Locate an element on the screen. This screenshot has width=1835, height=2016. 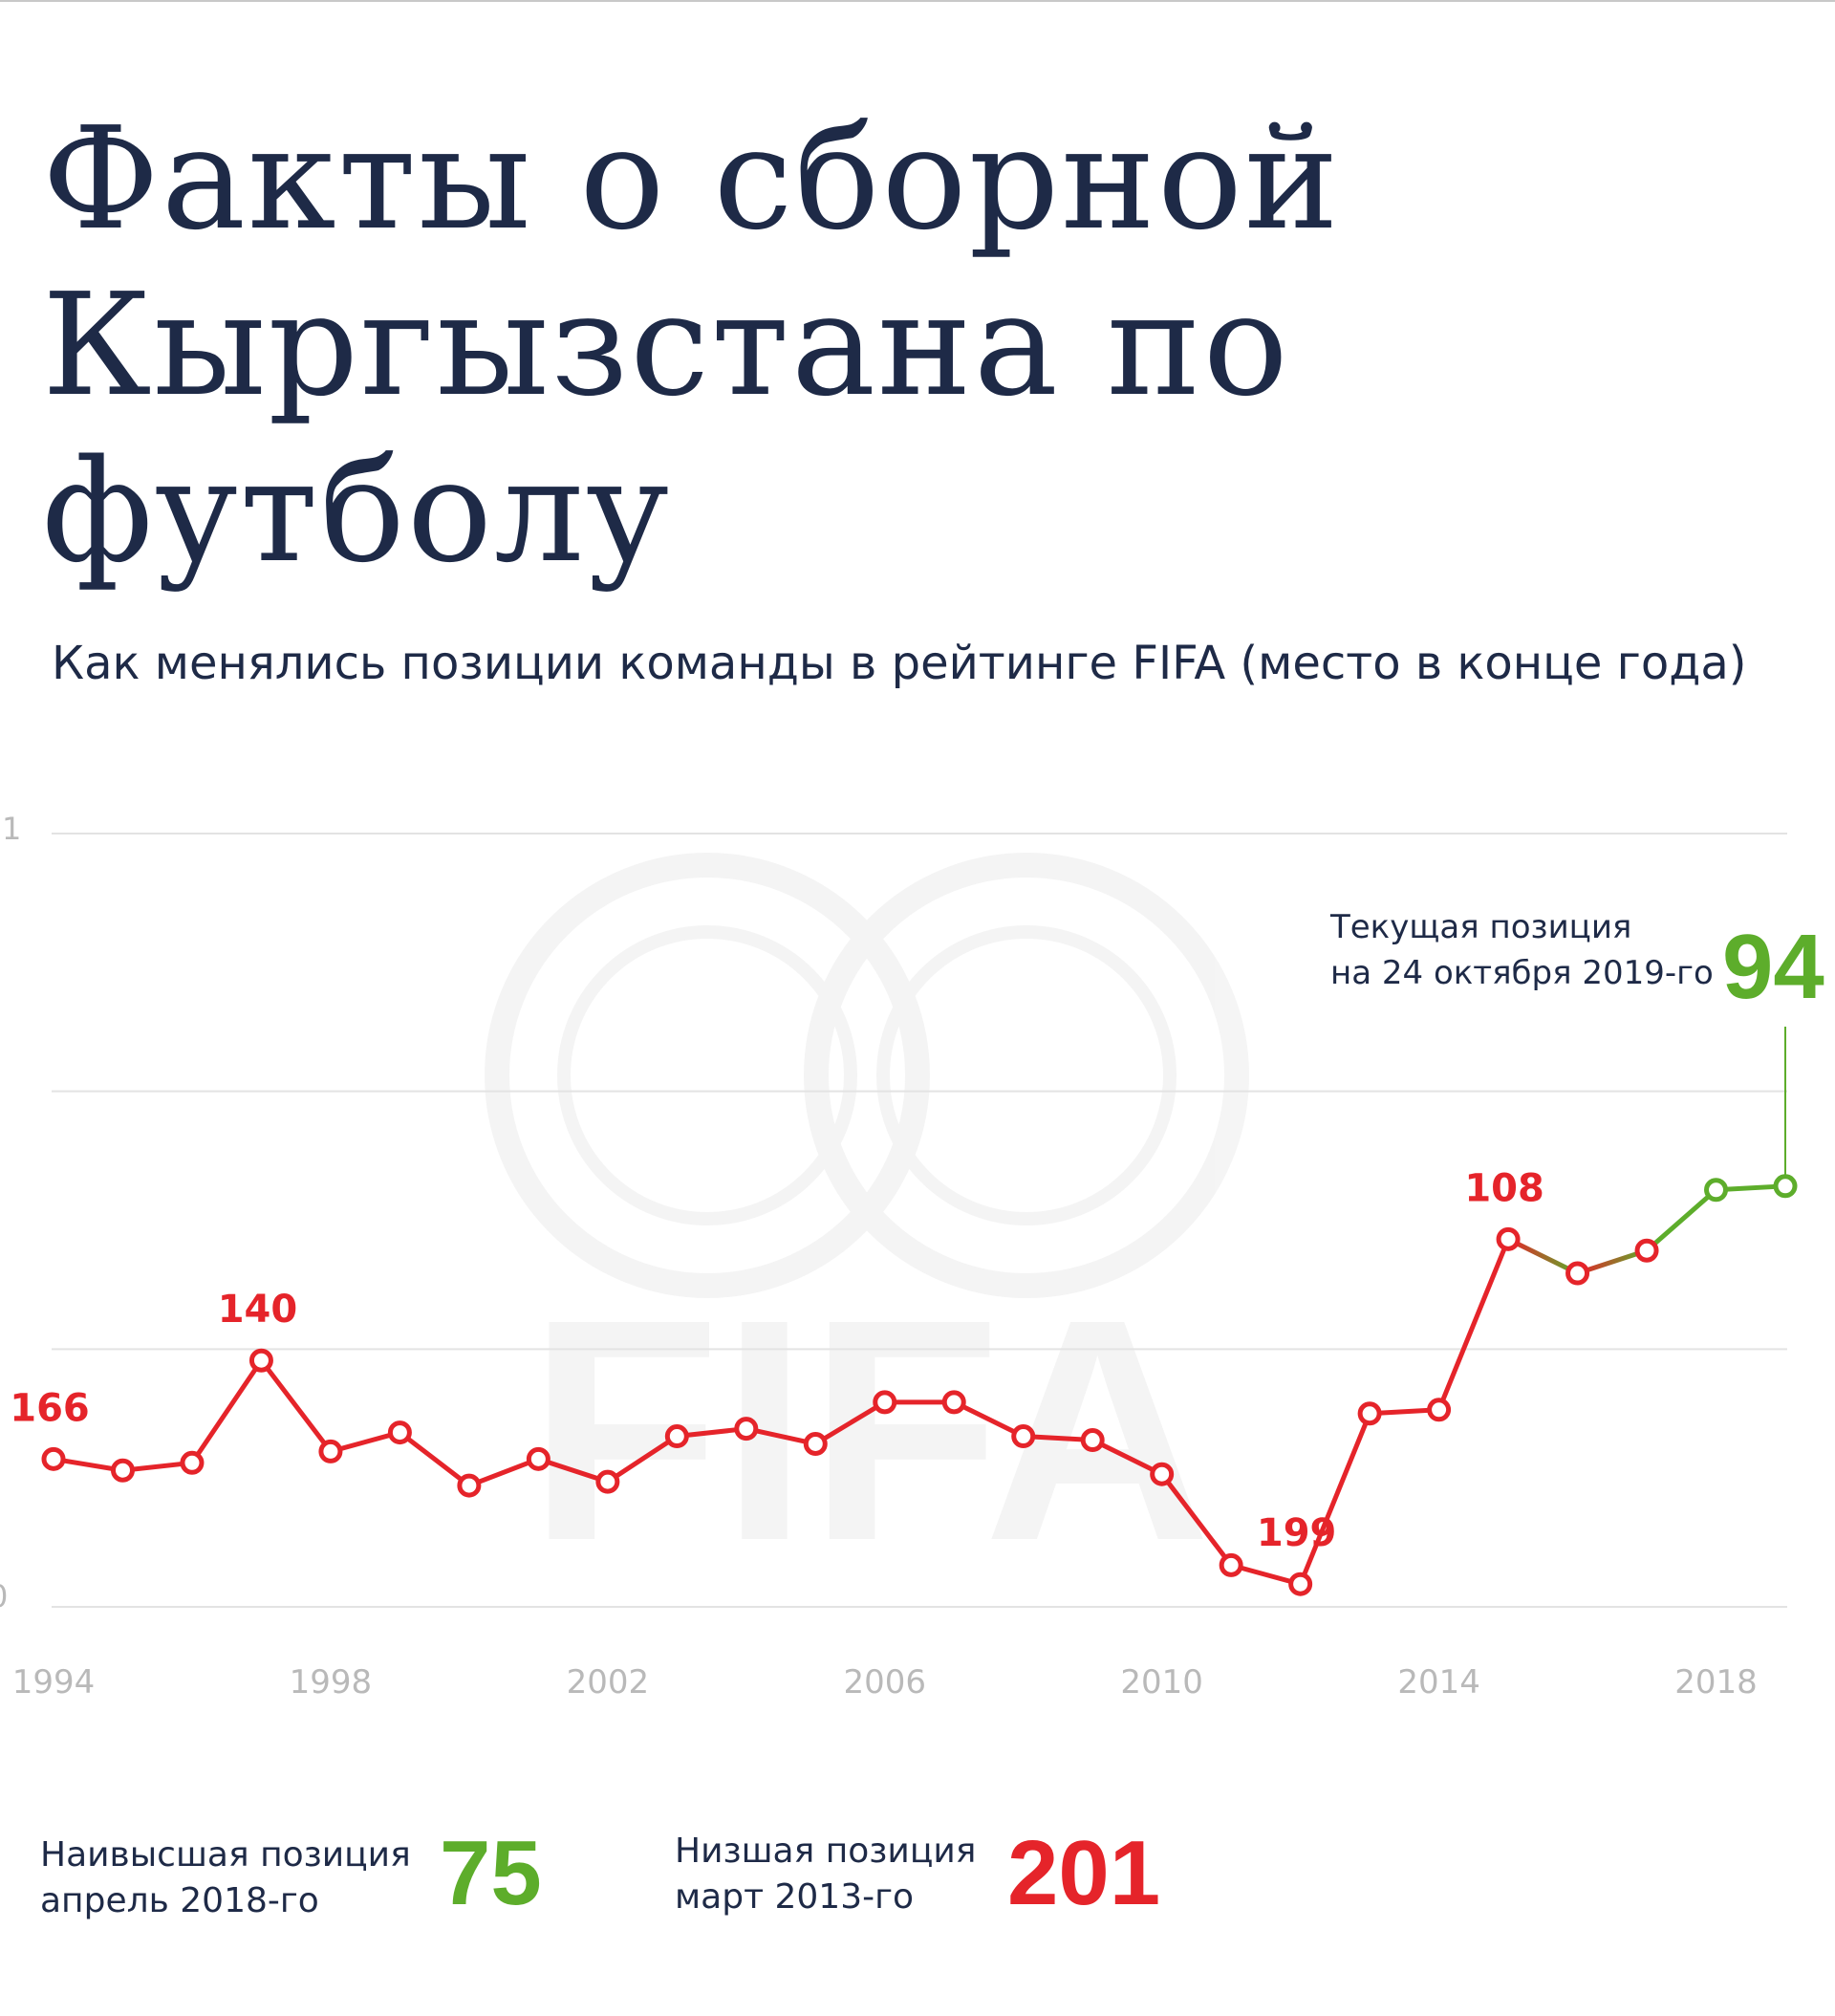
current-position-callout: Текущая позиция на 24 октября 2019-го 94 is located at coordinates (1576, 963).